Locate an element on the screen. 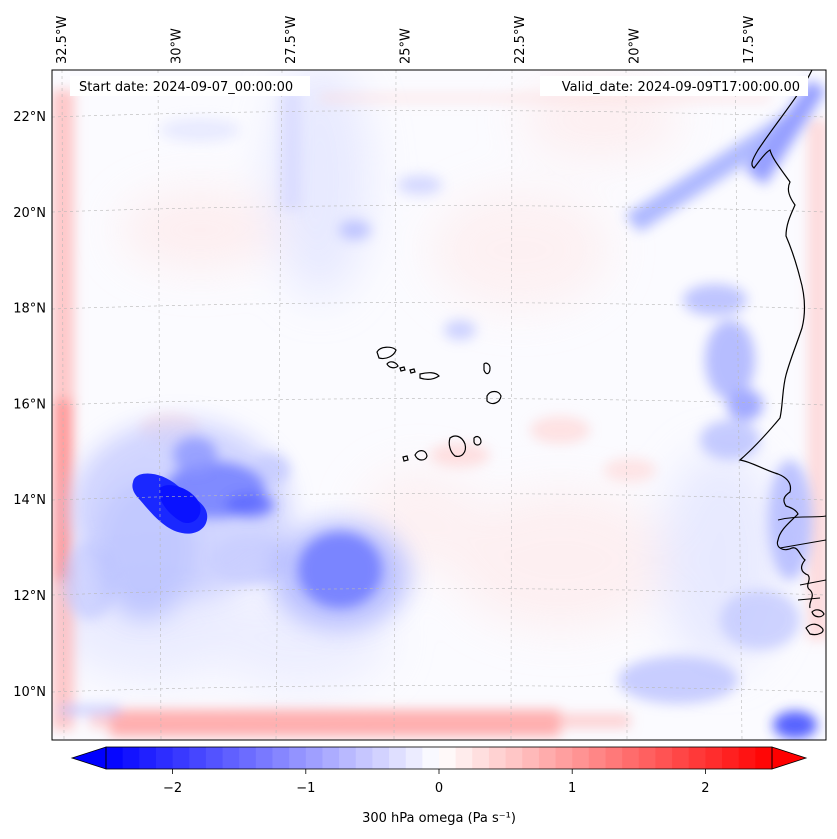  colorbar-tick-label: 2 is located at coordinates (705, 788).